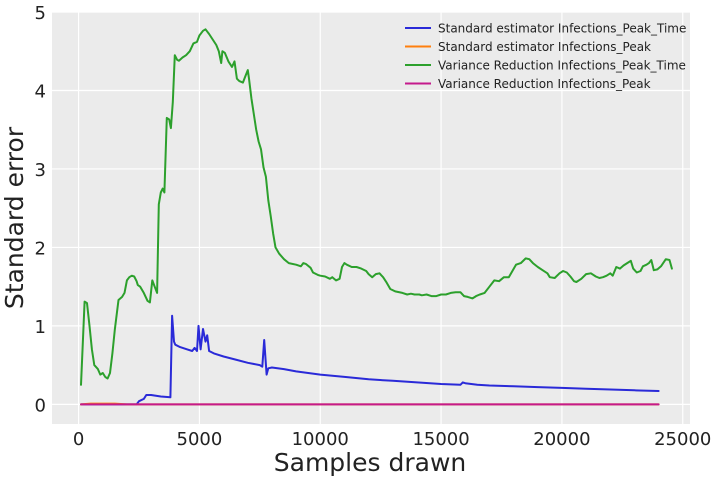 Image resolution: width=720 pixels, height=484 pixels. Describe the element at coordinates (14, 217) in the screenshot. I see `y-axis-label: Standard error` at that location.